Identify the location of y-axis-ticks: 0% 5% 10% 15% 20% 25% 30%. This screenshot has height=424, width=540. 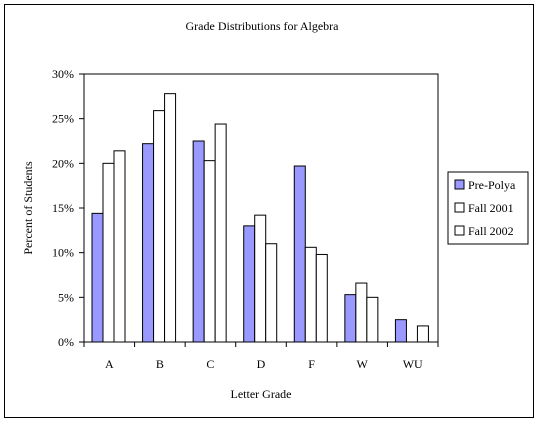
(68, 208).